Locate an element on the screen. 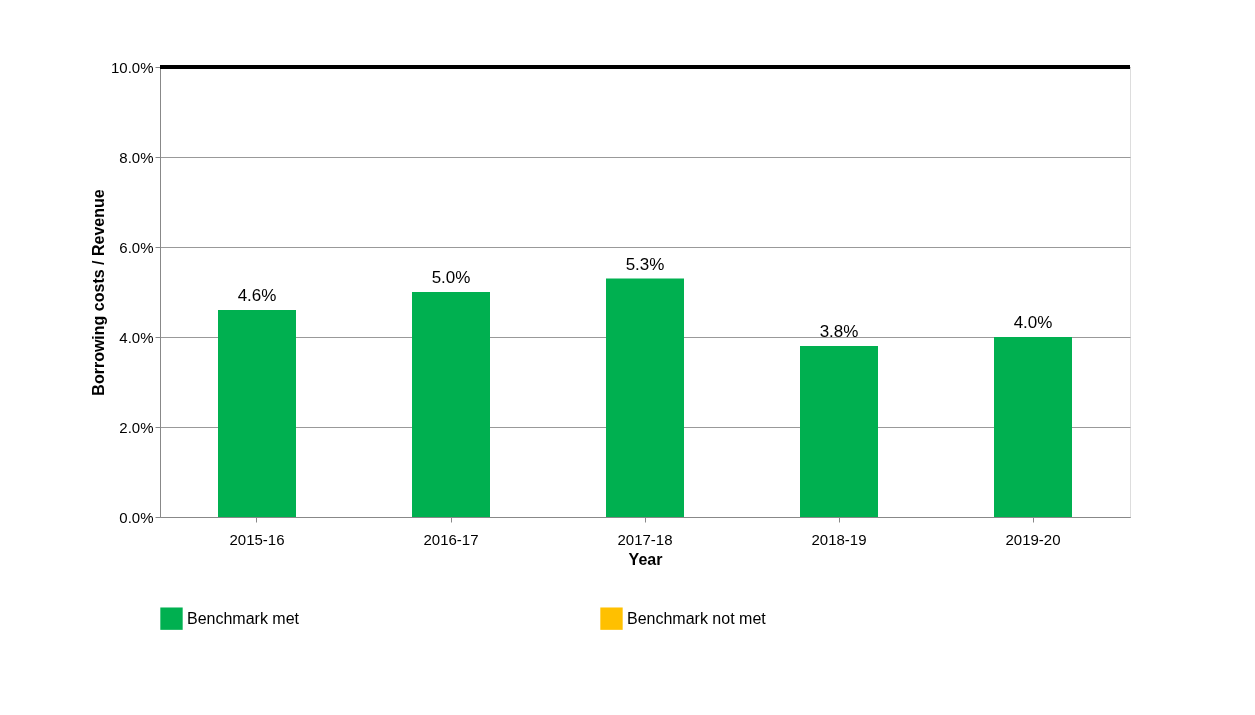 The width and height of the screenshot is (1255, 715). y-axis-title: Borrowing costs / Revenue is located at coordinates (98, 292).